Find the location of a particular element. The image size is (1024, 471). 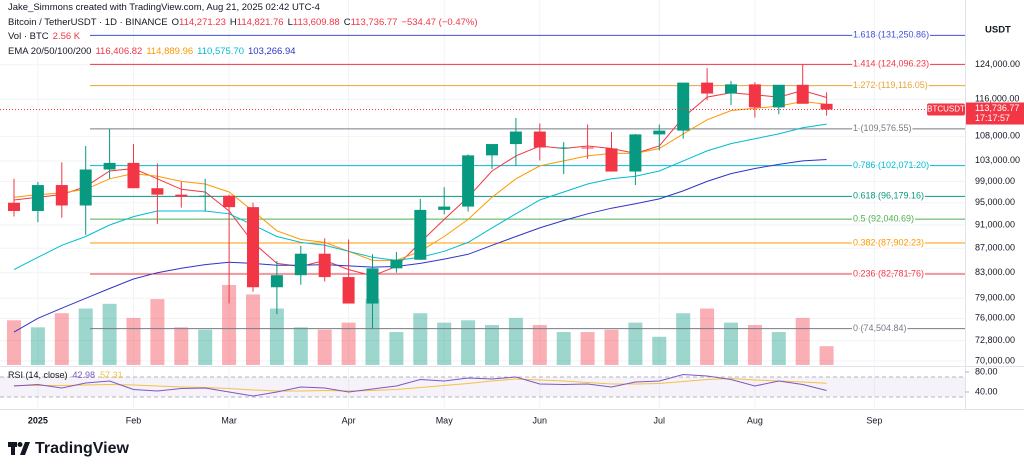

y-tick-label: 116,000.00 is located at coordinates (997, 99).